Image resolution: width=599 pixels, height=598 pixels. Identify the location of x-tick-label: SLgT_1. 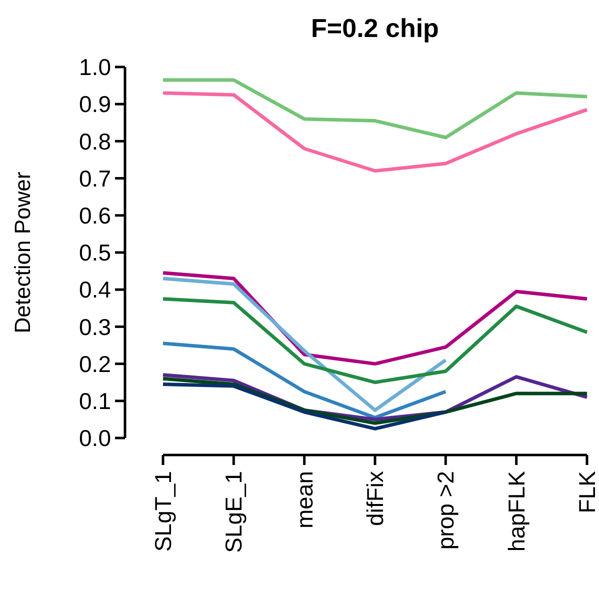
(163, 511).